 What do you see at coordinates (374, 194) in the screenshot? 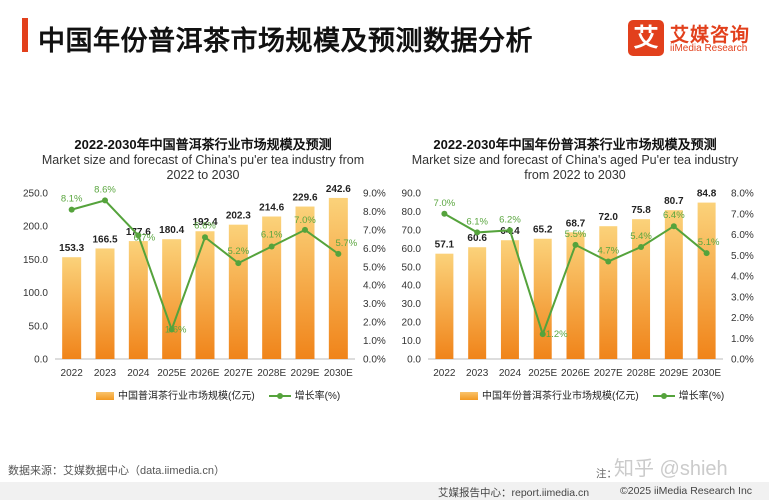
I see `chart-1-y-tick-right: 9.0%` at bounding box center [374, 194].